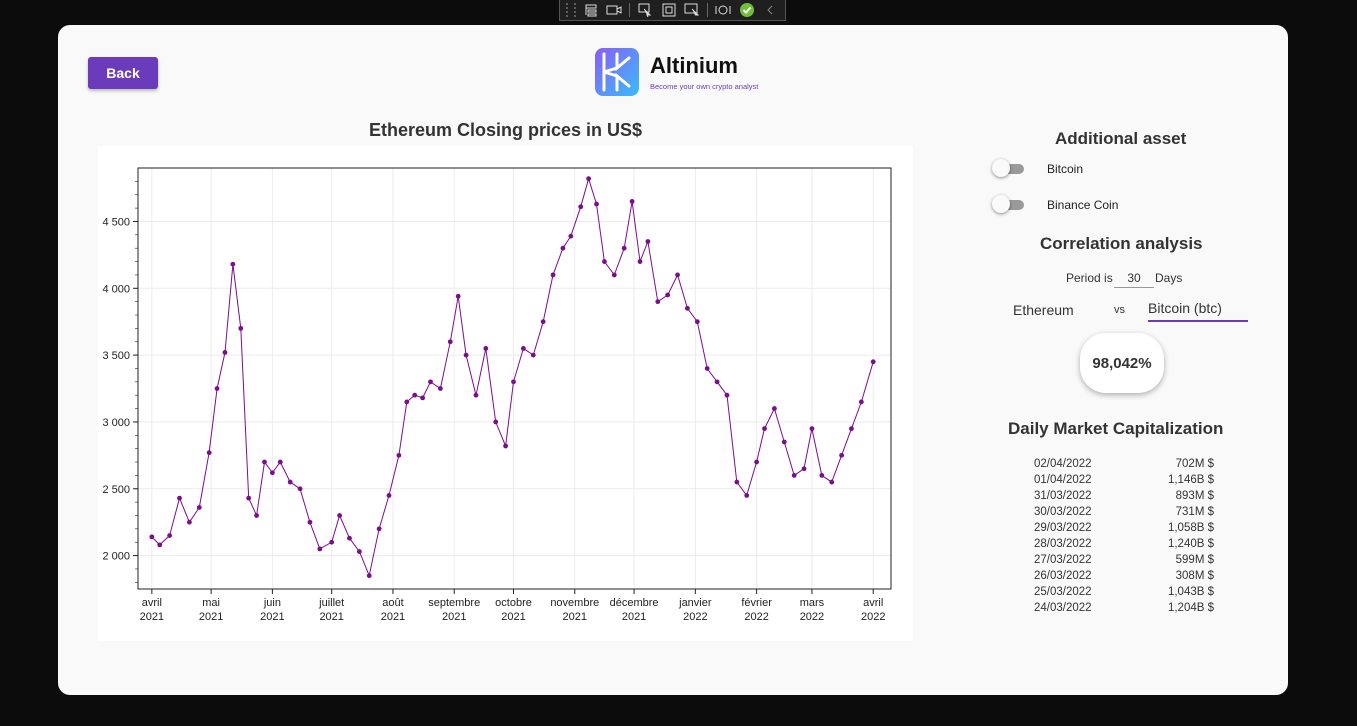 The width and height of the screenshot is (1357, 726). What do you see at coordinates (392, 603) in the screenshot?
I see `x-tick-label: août` at bounding box center [392, 603].